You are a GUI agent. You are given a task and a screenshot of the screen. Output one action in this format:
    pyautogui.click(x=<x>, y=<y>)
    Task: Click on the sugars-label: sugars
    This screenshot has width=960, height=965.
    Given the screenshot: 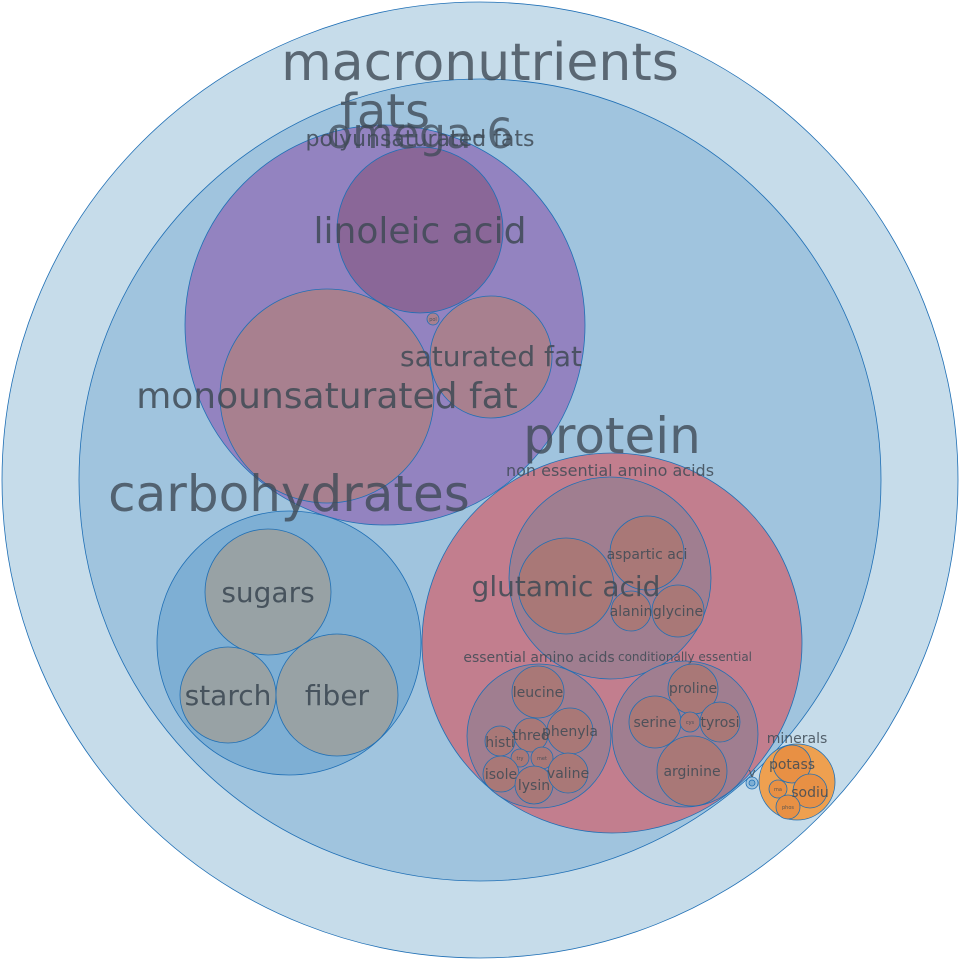 What is the action you would take?
    pyautogui.click(x=267, y=592)
    